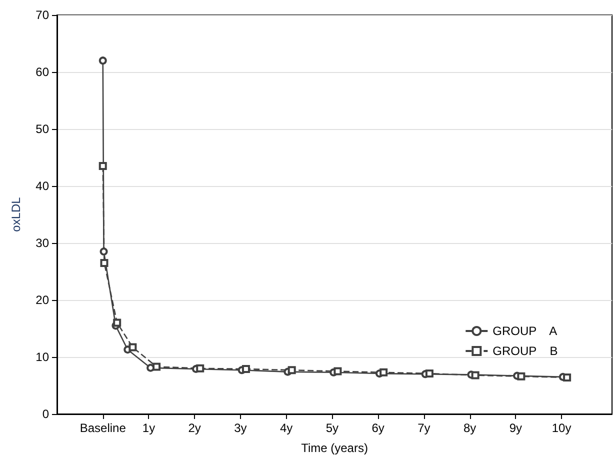  I want to click on x-tick-label: 2y, so click(194, 428).